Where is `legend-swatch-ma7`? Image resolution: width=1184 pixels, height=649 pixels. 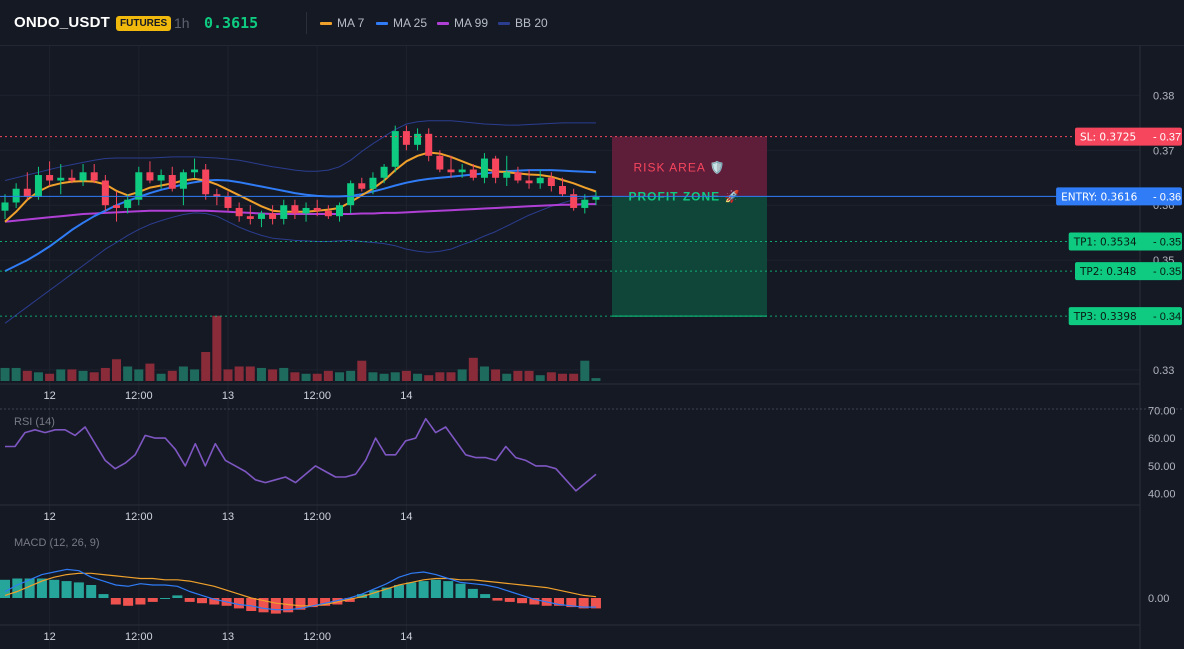
legend-swatch-ma7 is located at coordinates (326, 23).